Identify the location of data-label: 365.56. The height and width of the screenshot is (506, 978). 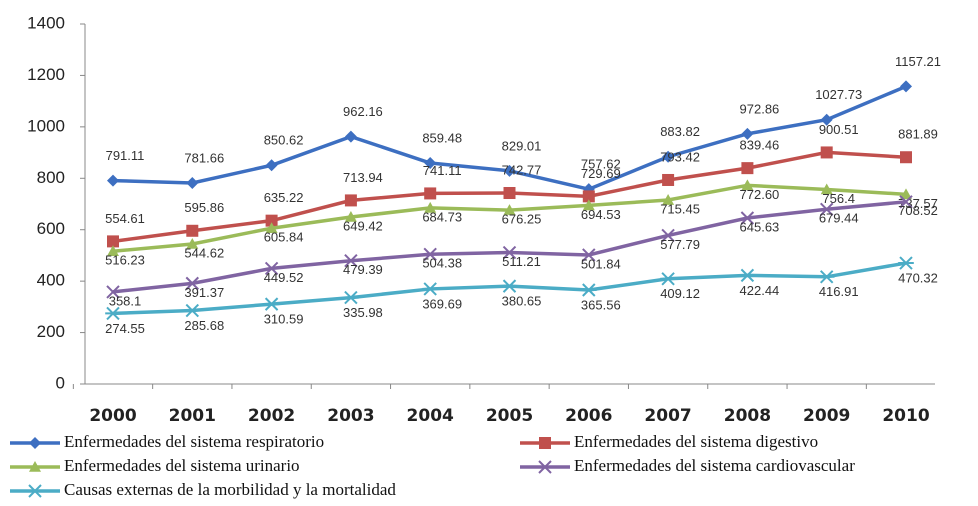
(601, 304).